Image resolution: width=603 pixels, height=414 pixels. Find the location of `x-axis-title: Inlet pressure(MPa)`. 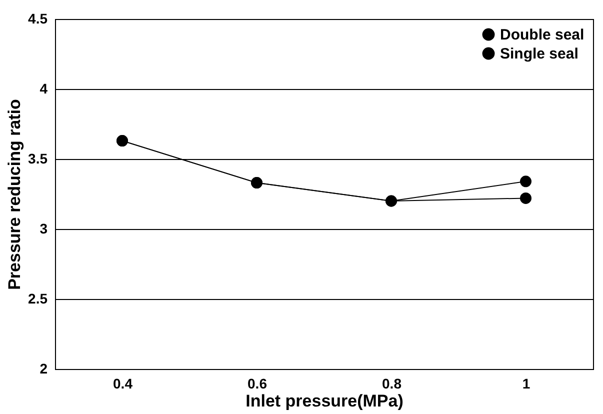

x-axis-title: Inlet pressure(MPa) is located at coordinates (325, 401).